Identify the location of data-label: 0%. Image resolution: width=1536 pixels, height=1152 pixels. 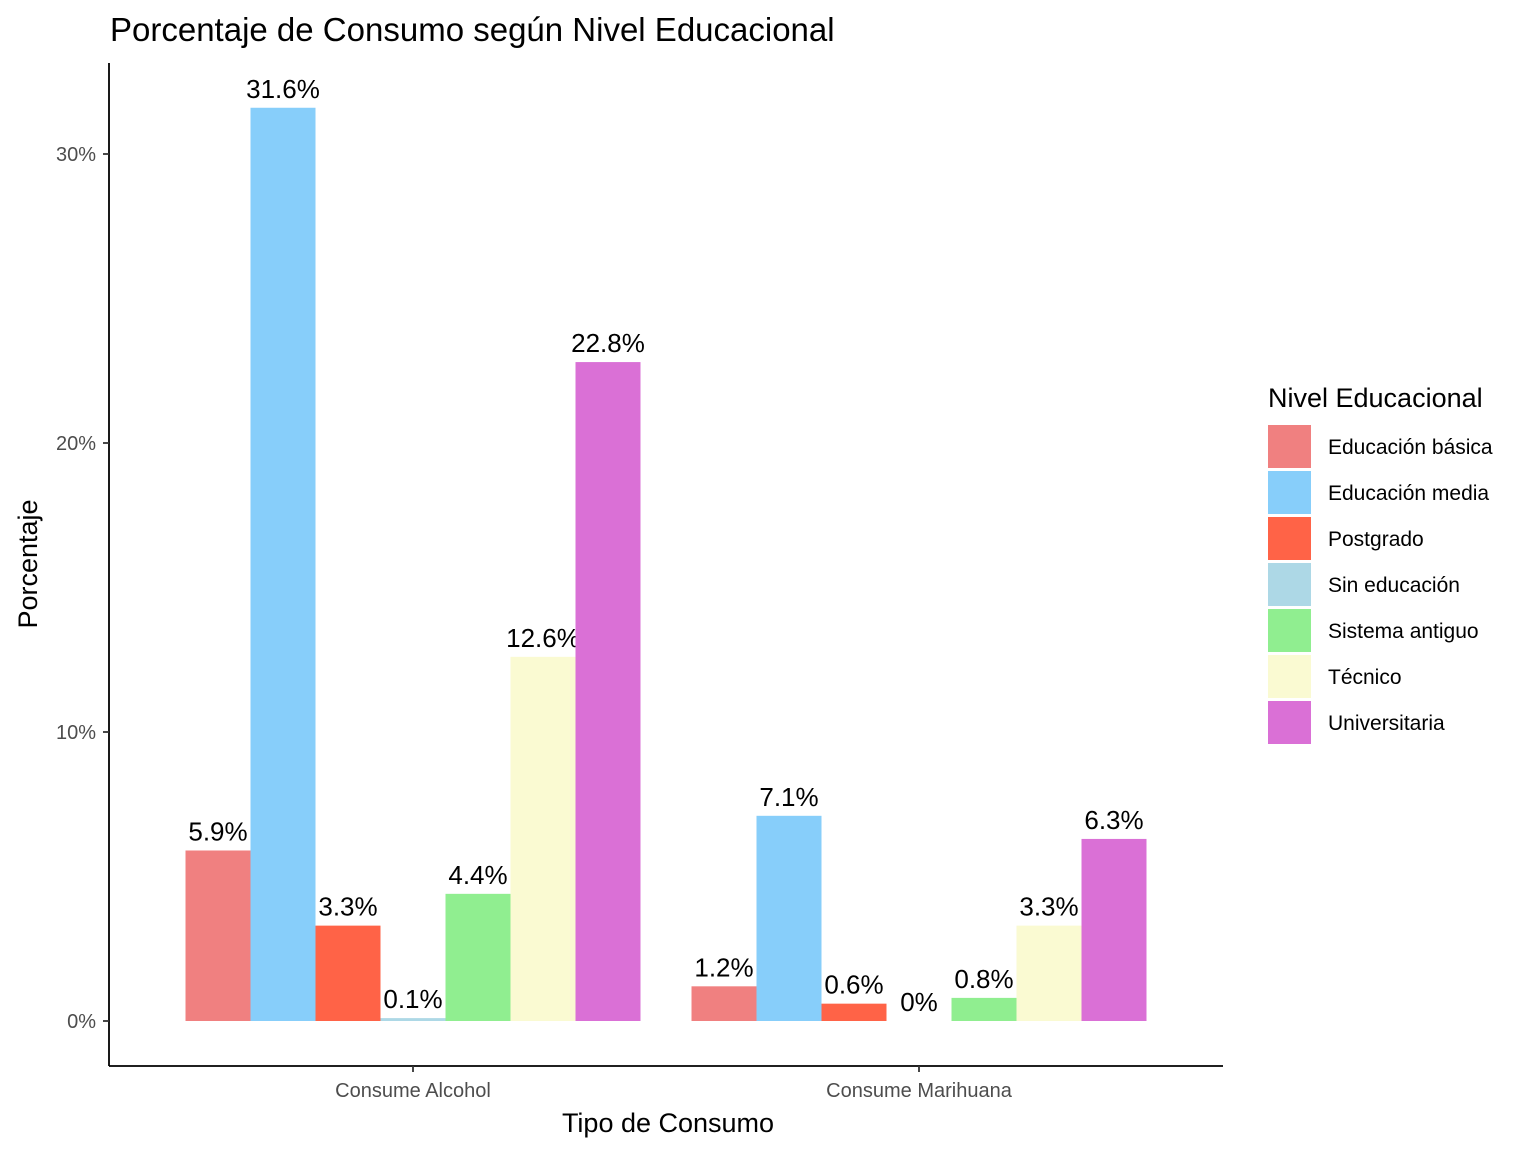
(919, 1002).